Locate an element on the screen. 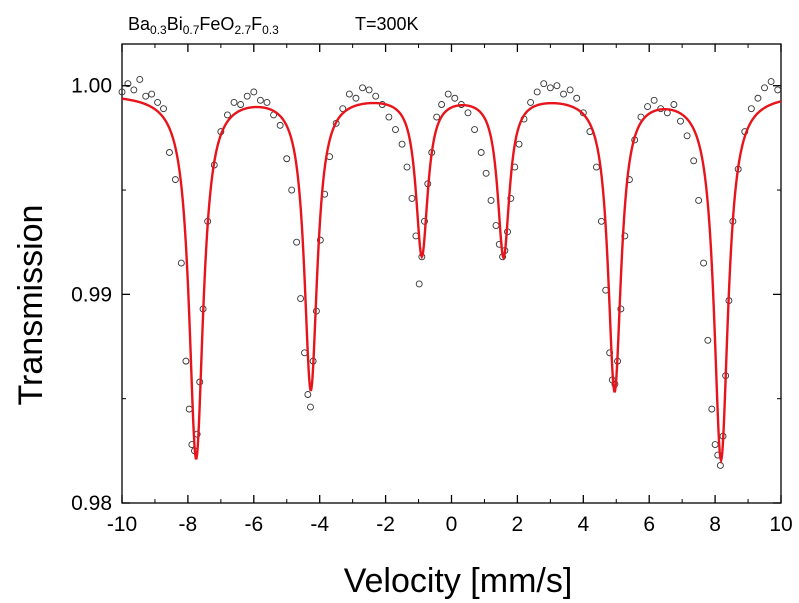 This screenshot has height=603, width=799. y-tick-label: 0.98 is located at coordinates (91, 503).